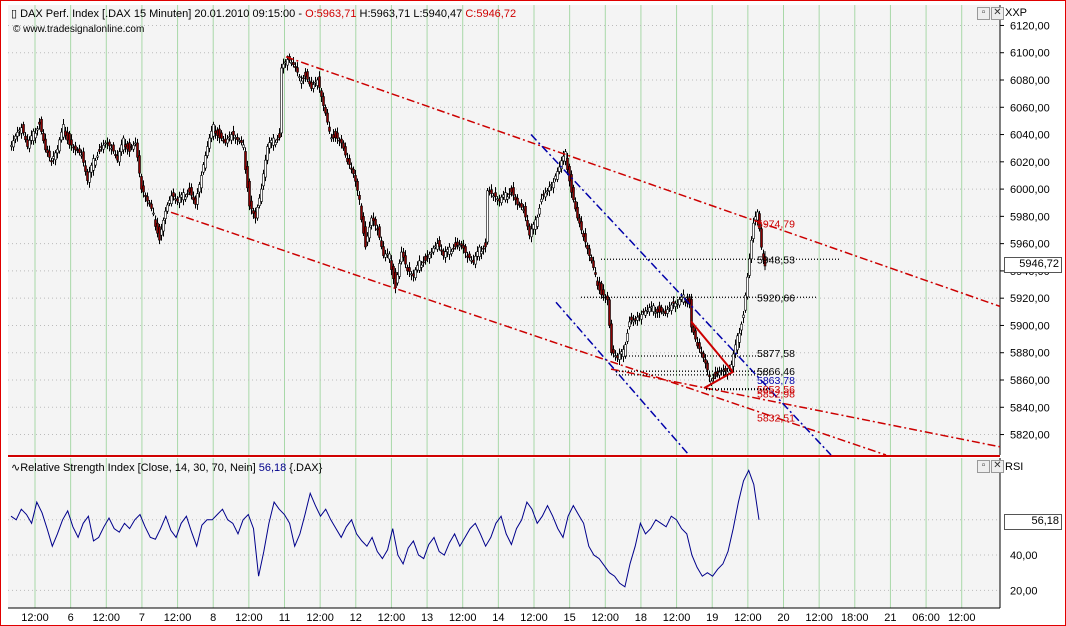 This screenshot has height=626, width=1066. Describe the element at coordinates (776, 390) in the screenshot. I see `level-label: 5853,56` at that location.